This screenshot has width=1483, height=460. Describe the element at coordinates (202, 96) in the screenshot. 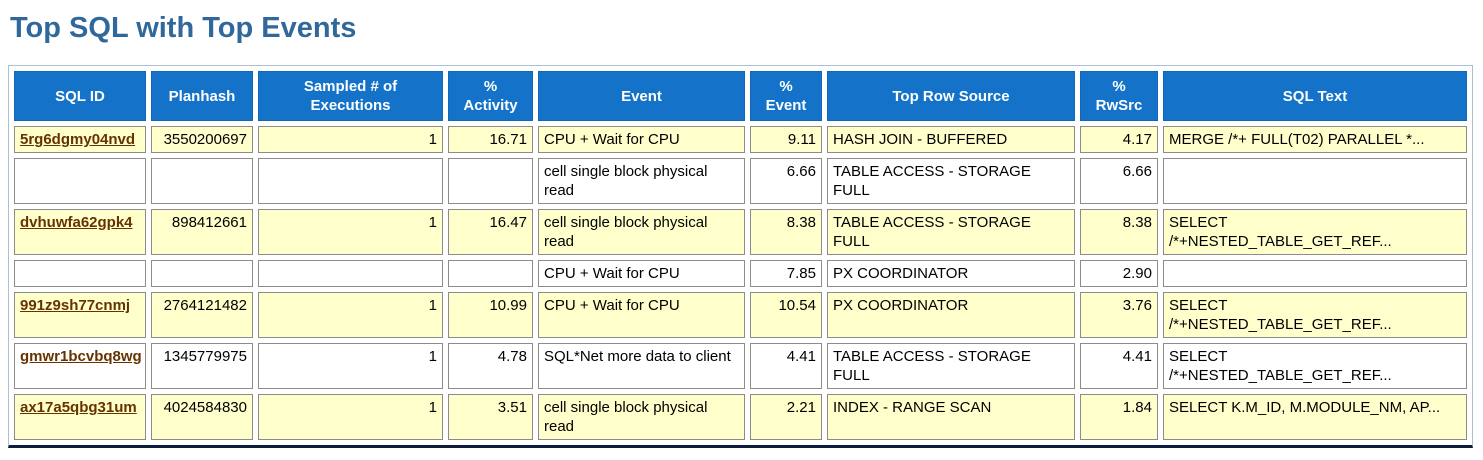

I see `col-header-planhash: Planhash` at that location.